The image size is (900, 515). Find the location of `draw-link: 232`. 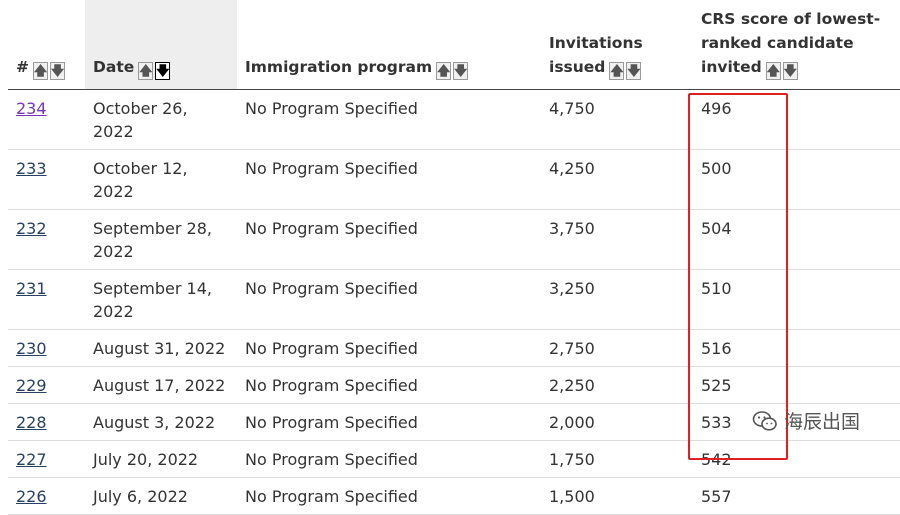

draw-link: 232 is located at coordinates (31, 228).